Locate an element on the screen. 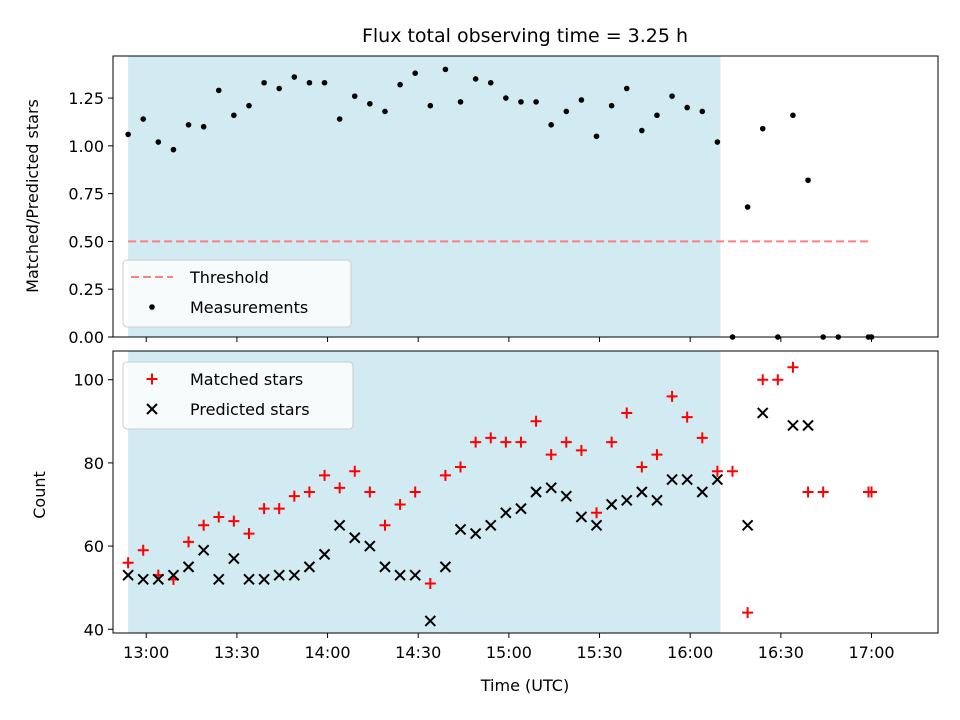  y-tick-label: 1.00 is located at coordinates (86, 146).